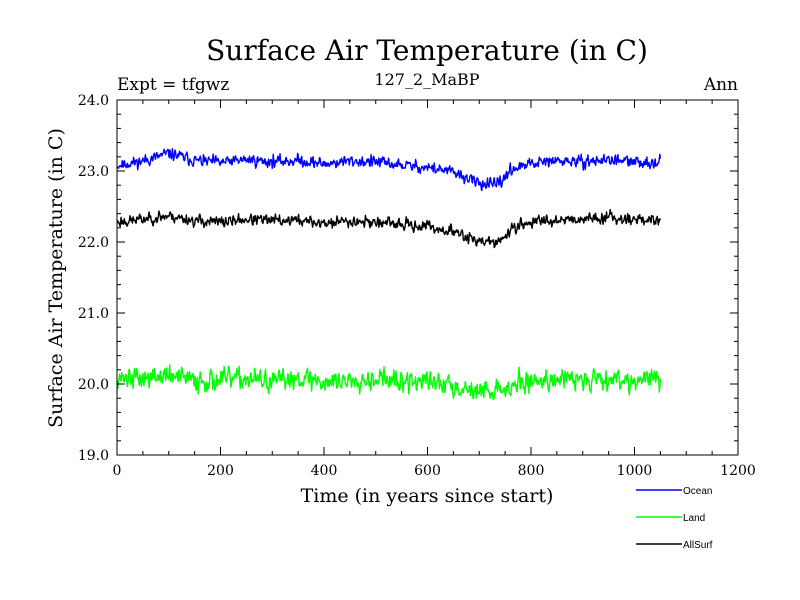  I want to click on x-tick-label: 0, so click(117, 471).